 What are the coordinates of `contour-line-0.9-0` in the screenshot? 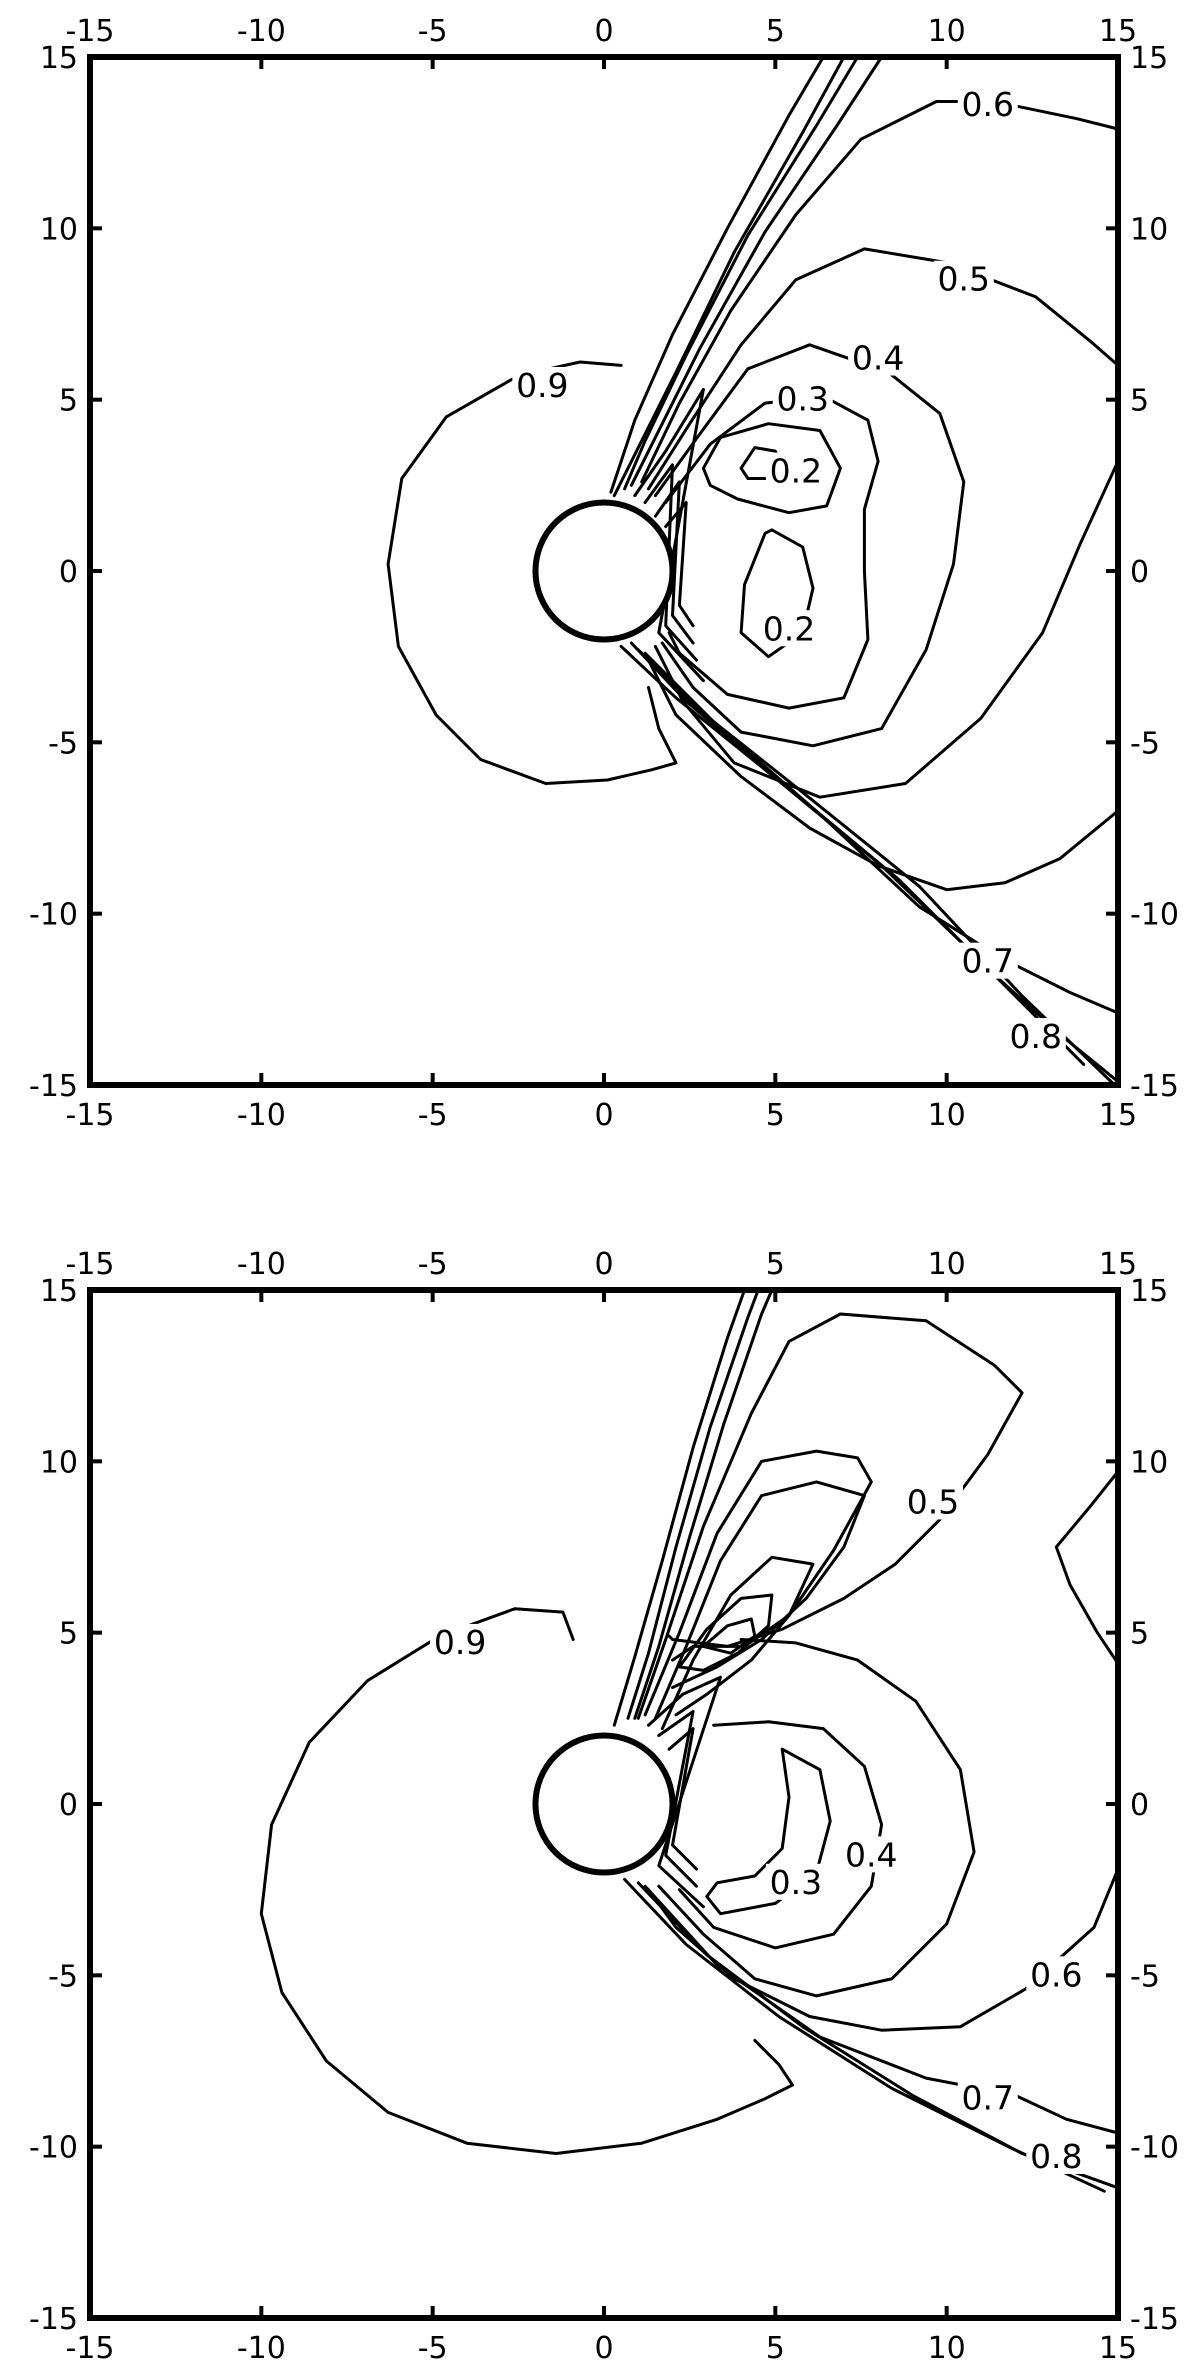 It's located at (532, 572).